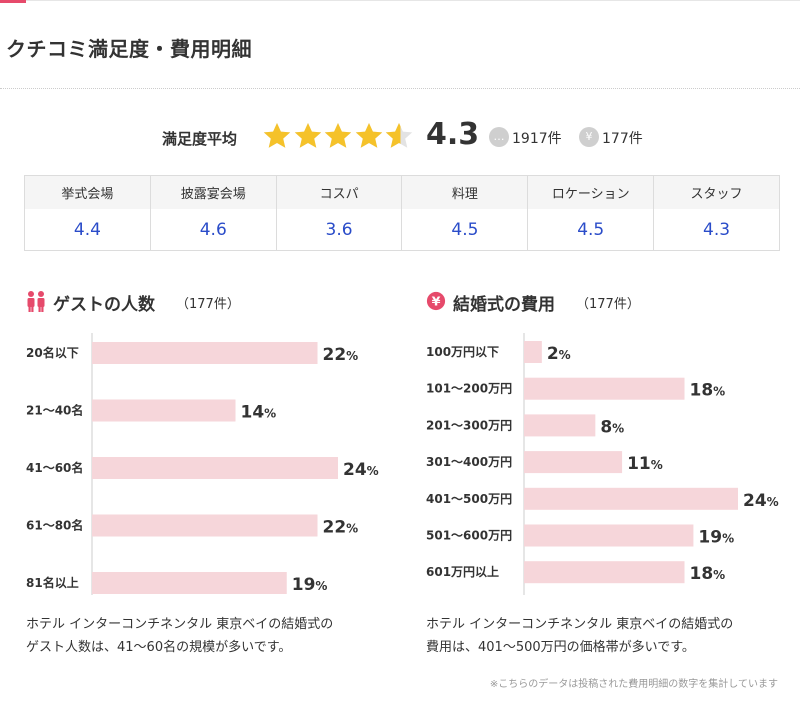  I want to click on dotted-divider, so click(400, 88).